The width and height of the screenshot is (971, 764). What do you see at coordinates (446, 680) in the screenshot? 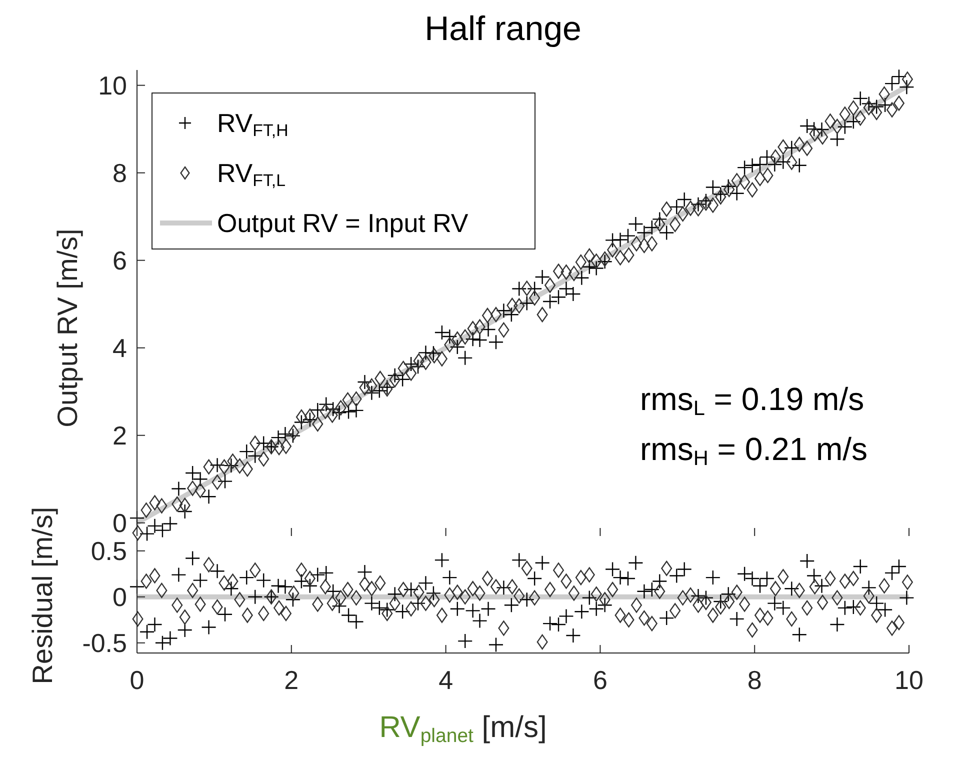
I see `x-tick-label: 4` at bounding box center [446, 680].